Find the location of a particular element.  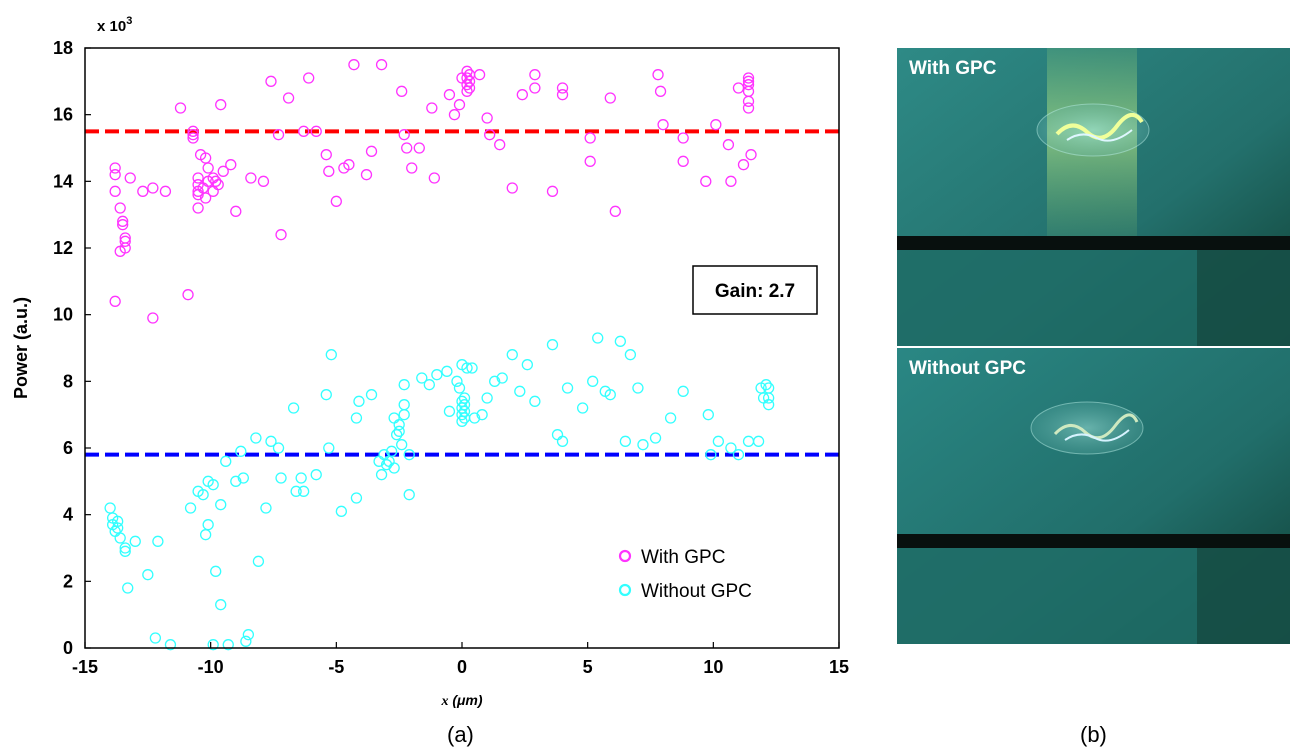

y-tick-label: 2 is located at coordinates (68, 581).